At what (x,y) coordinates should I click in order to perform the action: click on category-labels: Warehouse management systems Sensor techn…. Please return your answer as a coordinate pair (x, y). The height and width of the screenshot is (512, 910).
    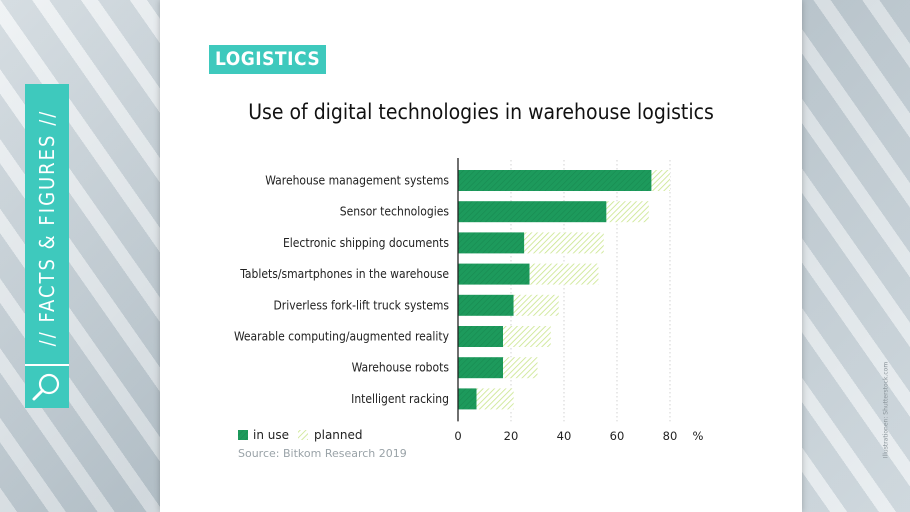
    Looking at the image, I should click on (342, 290).